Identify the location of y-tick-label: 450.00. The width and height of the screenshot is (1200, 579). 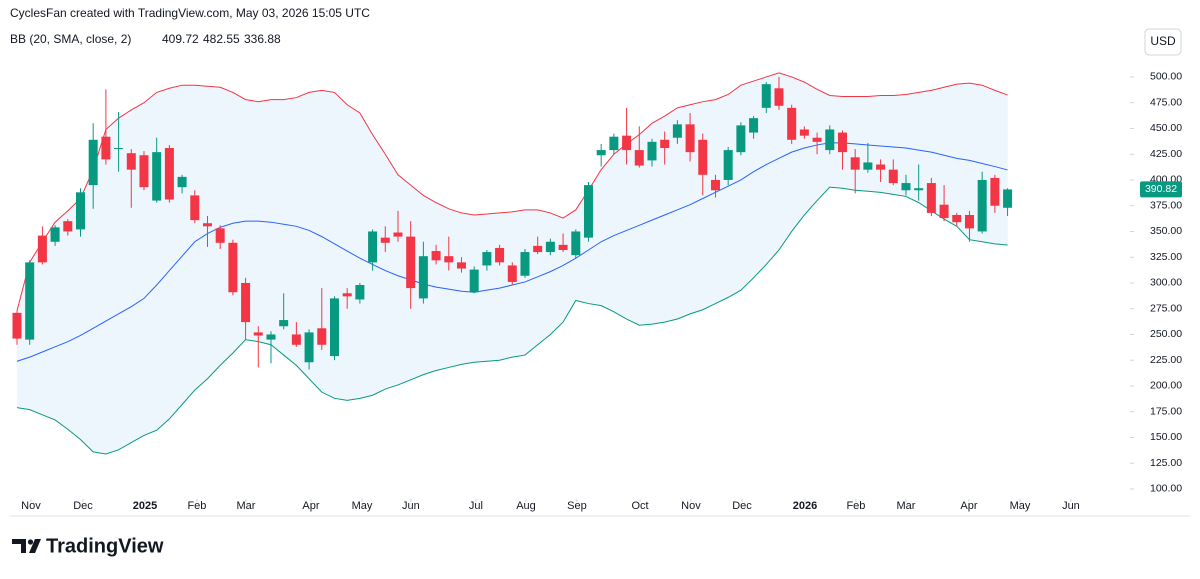
(1166, 128).